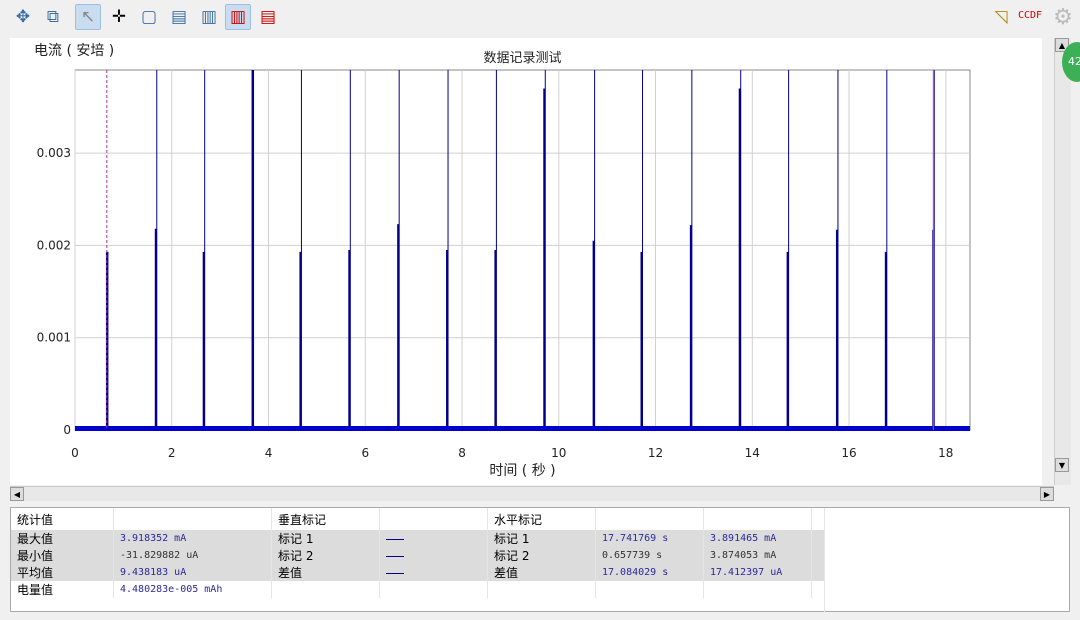  What do you see at coordinates (192, 589) in the screenshot?
I see `table-cell: 4.480283e-005 mAh` at bounding box center [192, 589].